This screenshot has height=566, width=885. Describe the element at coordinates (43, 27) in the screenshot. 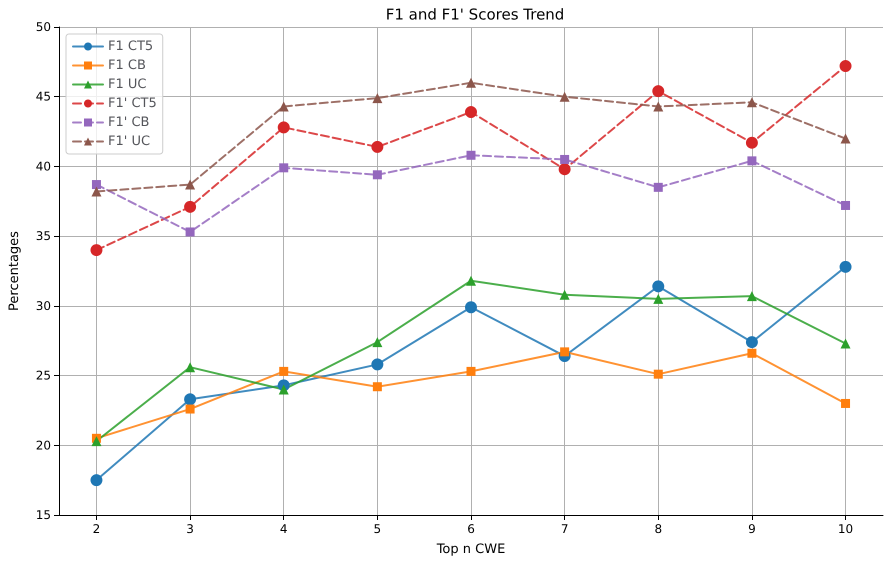

I see `y-tick-label: 50` at that location.